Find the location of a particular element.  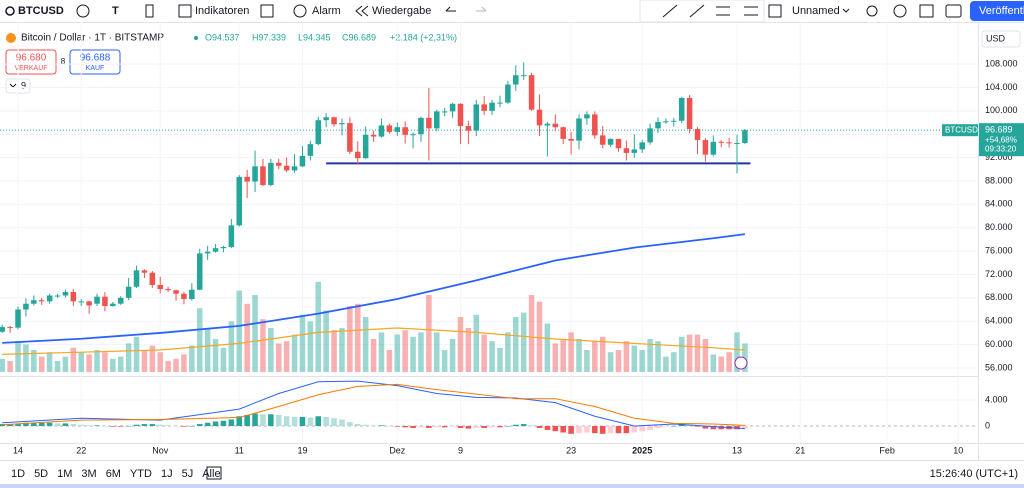

quick-search is located at coordinates (872, 11).